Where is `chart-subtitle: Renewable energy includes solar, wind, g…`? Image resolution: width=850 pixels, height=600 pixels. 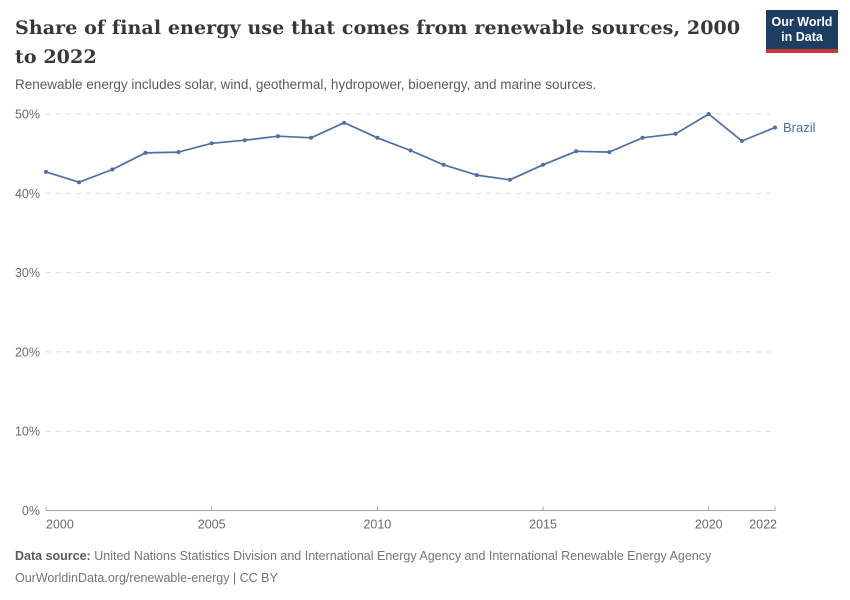
chart-subtitle: Renewable energy includes solar, wind, g… is located at coordinates (306, 84).